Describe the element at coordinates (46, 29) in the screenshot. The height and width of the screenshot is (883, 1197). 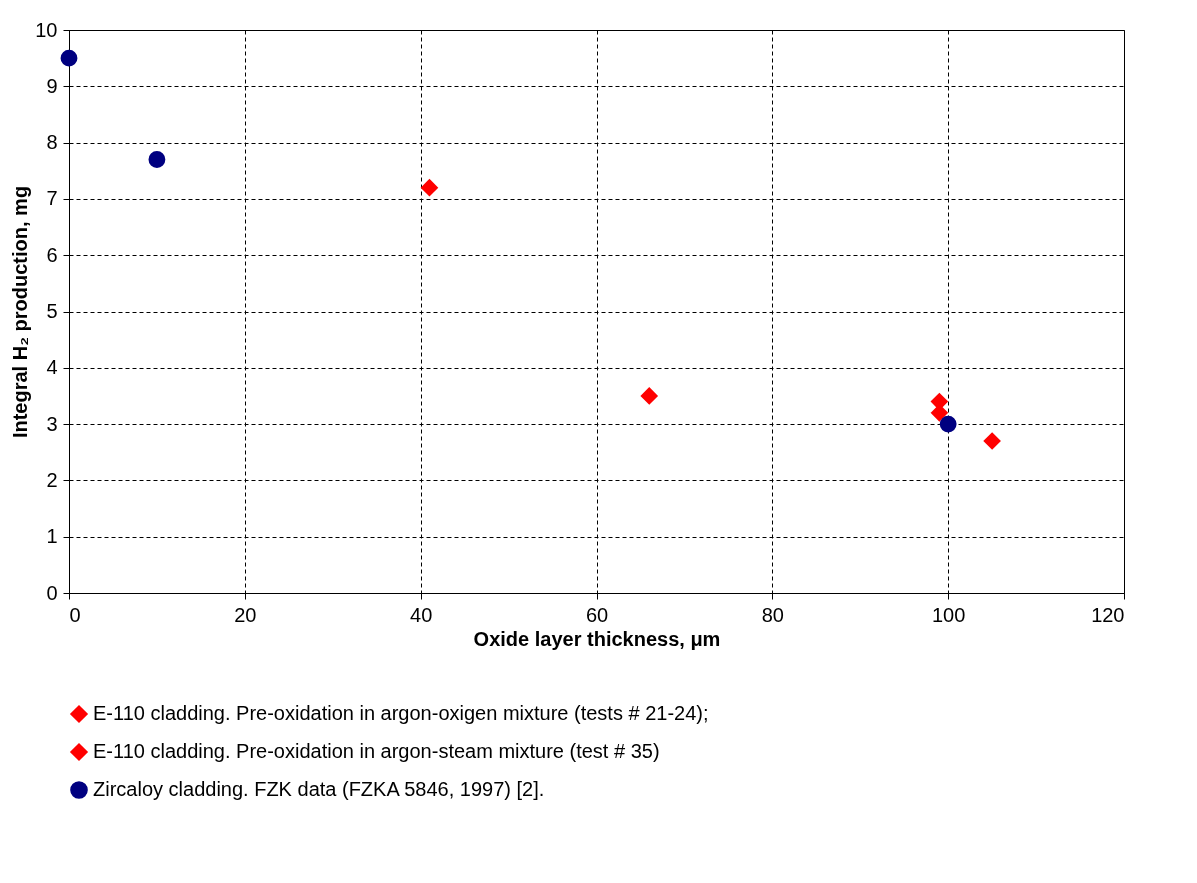
I see `y-tick-label: 10` at that location.